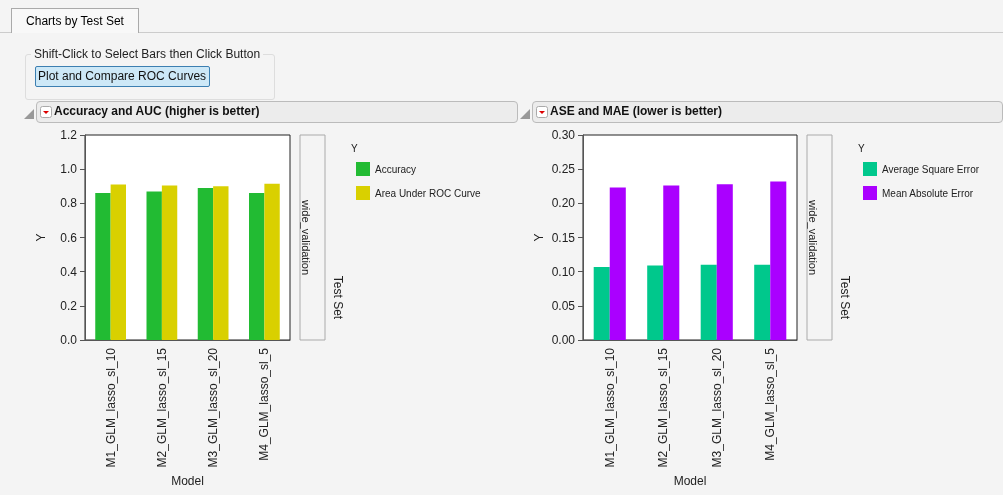 This screenshot has height=495, width=1003. I want to click on chart-title: Accuracy and AUC (higher is better), so click(157, 111).